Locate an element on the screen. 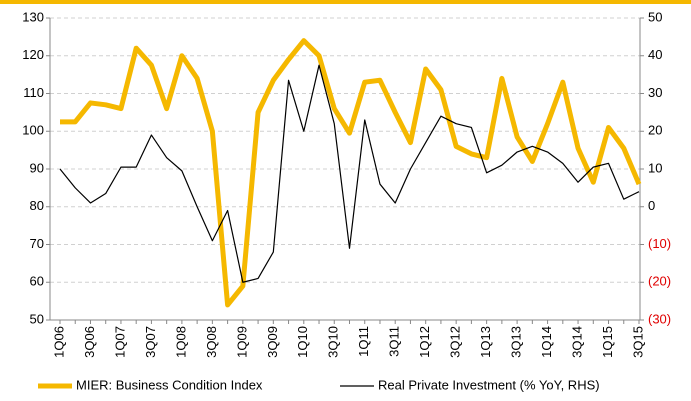 The width and height of the screenshot is (691, 401). x-tick-label: 1Q15 is located at coordinates (607, 342).